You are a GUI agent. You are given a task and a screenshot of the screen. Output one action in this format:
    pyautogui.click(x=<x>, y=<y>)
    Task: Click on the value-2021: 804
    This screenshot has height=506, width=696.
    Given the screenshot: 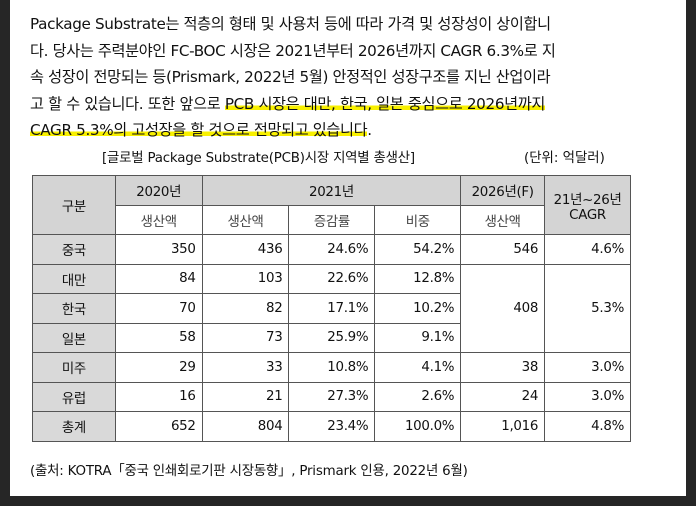 What is the action you would take?
    pyautogui.click(x=245, y=426)
    